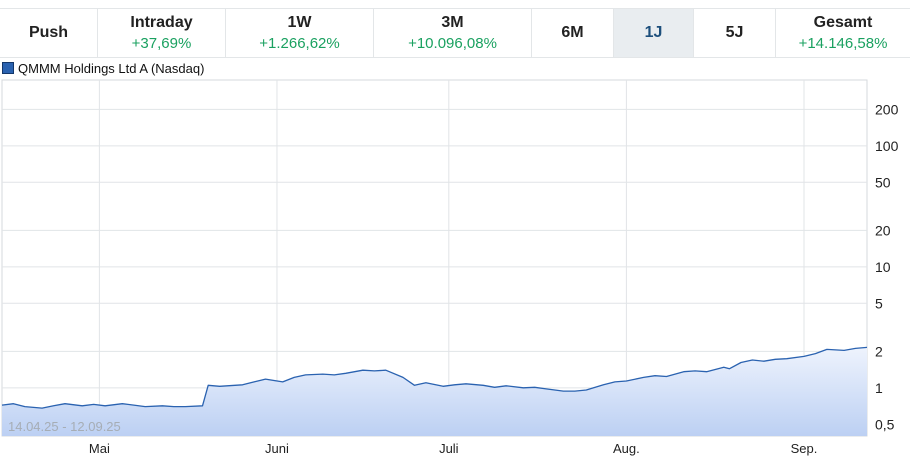 This screenshot has width=910, height=468. What do you see at coordinates (843, 43) in the screenshot?
I see `tab-change: +14.146,58%` at bounding box center [843, 43].